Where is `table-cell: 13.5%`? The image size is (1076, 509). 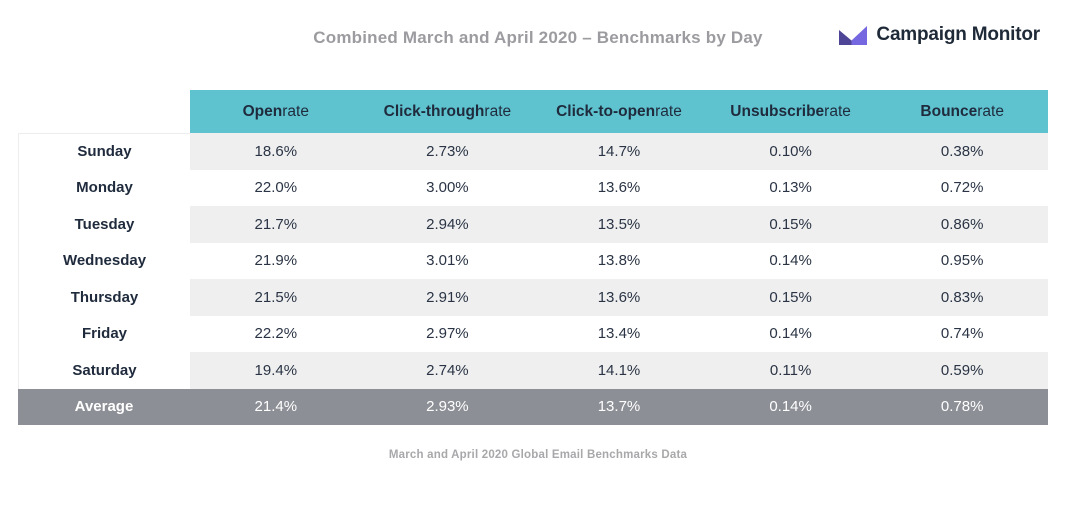 table-cell: 13.5% is located at coordinates (619, 224).